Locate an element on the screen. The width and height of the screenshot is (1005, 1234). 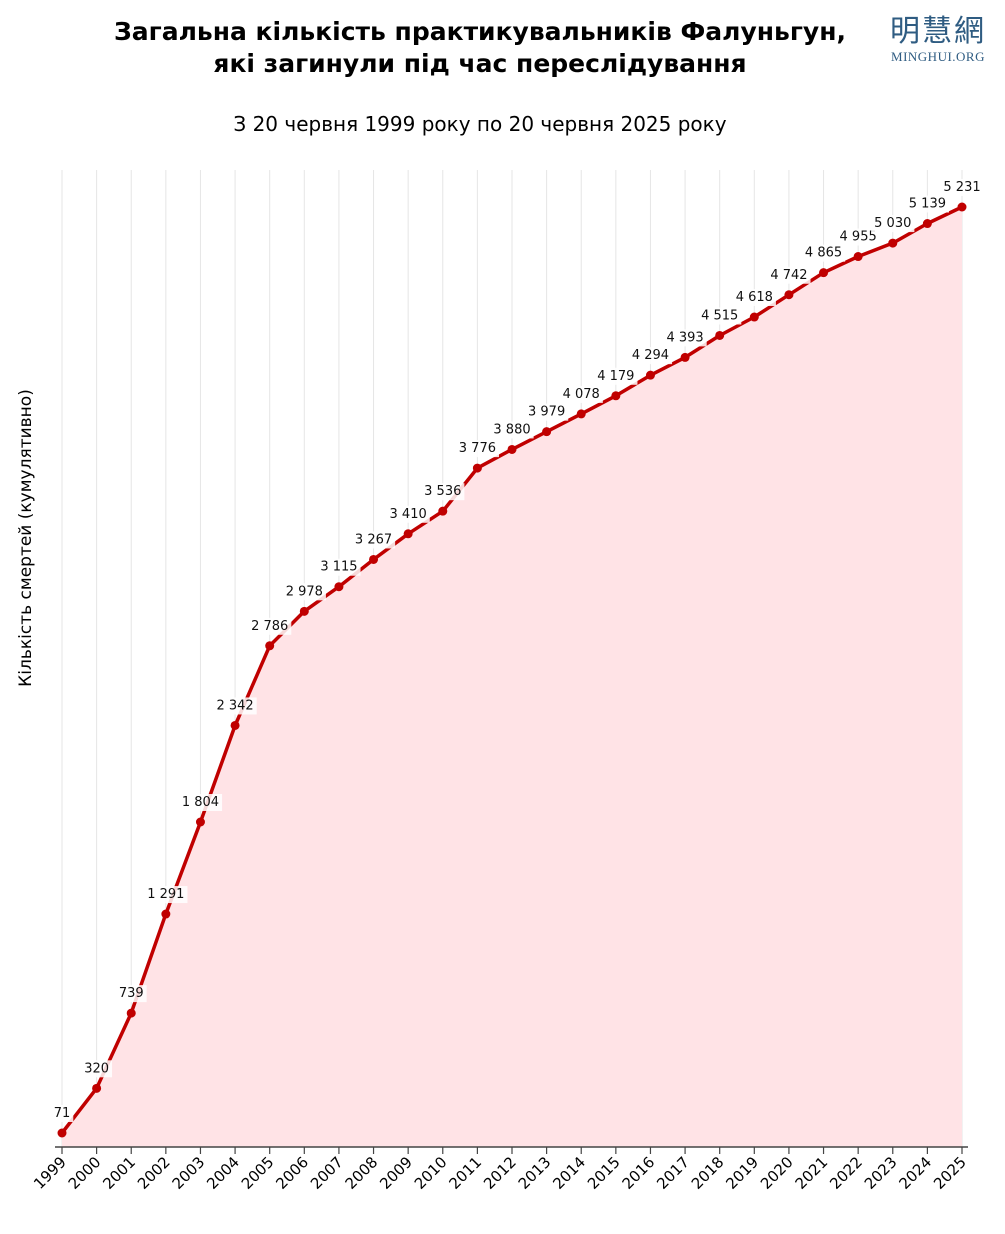
data-label-text-2003: 1 804 is located at coordinates (200, 802).